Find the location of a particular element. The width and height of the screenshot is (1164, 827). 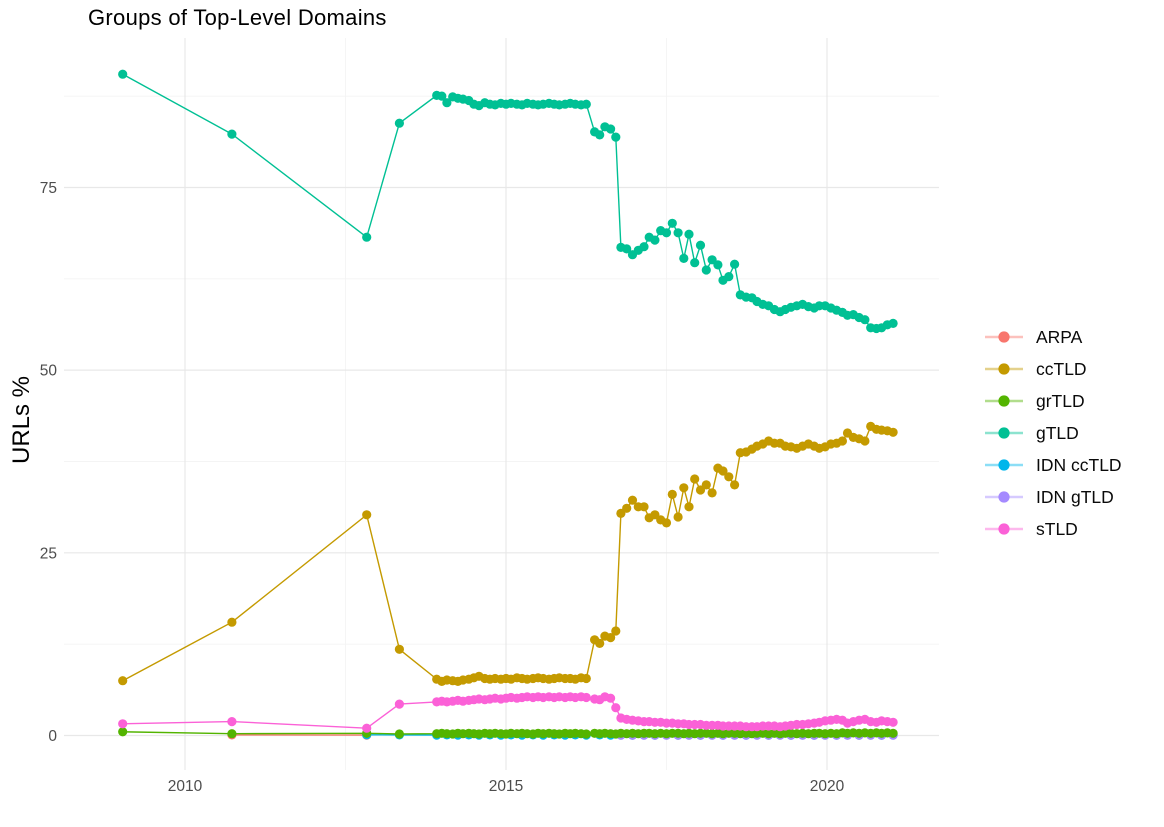

legend: ARPA ccTLD grTLD gTLD IDN ccTLD IDN gTLD sTLD is located at coordinates (1053, 433).